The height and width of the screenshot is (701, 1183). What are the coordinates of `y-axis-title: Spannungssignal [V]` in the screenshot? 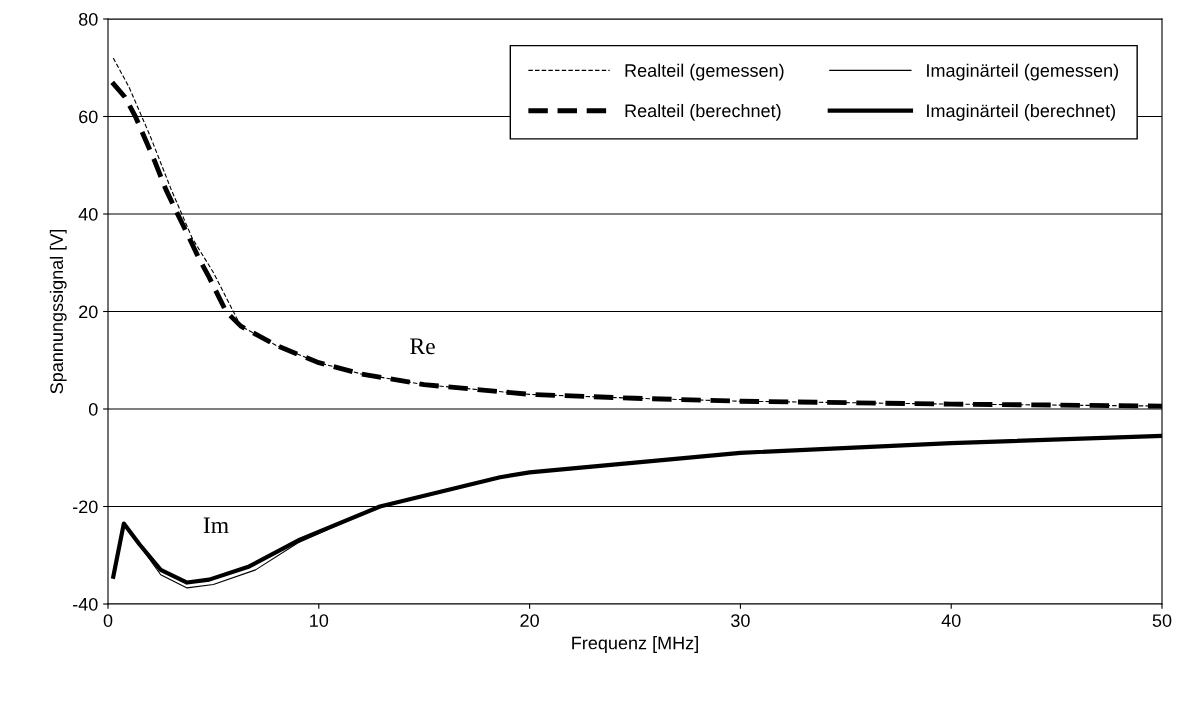 It's located at (58, 311).